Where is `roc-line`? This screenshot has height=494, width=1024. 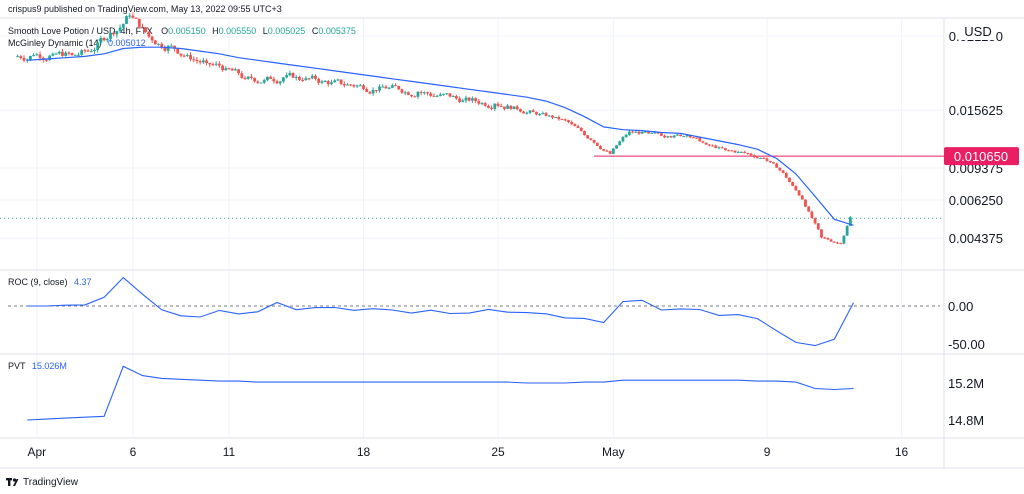 roc-line is located at coordinates (440, 311).